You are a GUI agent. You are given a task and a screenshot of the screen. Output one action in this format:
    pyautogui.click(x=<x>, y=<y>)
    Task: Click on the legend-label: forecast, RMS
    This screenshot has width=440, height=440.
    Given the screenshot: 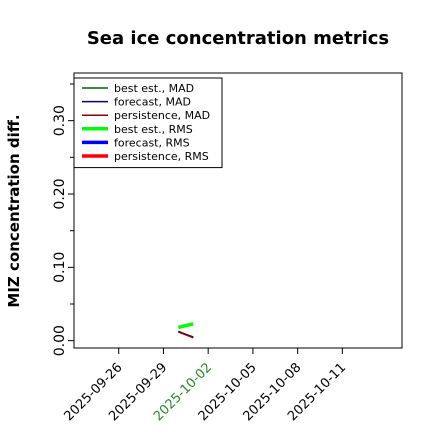 What is the action you would take?
    pyautogui.click(x=152, y=142)
    